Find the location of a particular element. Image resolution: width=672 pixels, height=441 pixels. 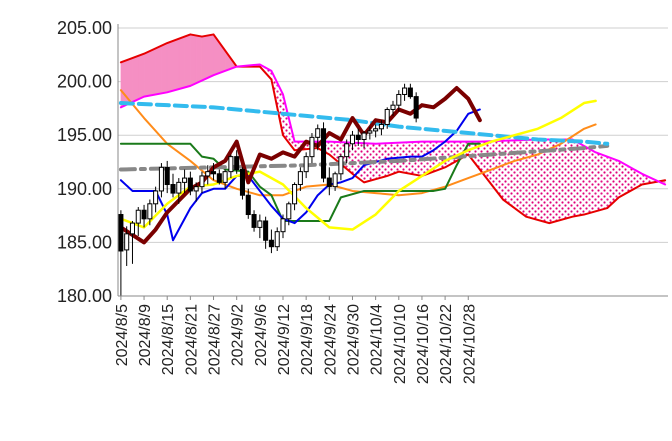

xtick-label-7: 2024/9/12 is located at coordinates (284, 339).